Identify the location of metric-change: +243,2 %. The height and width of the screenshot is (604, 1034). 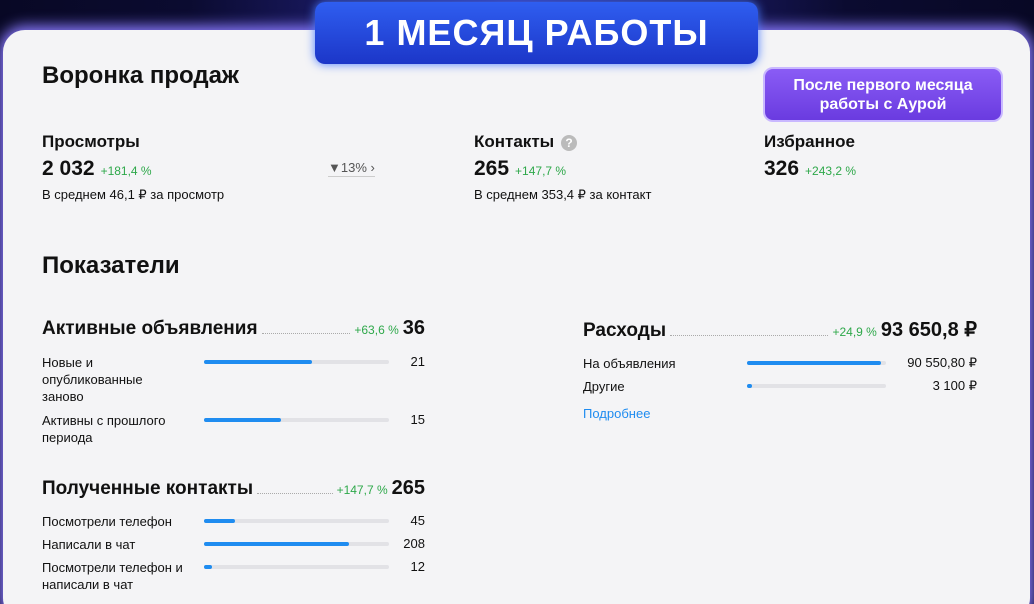
(831, 171).